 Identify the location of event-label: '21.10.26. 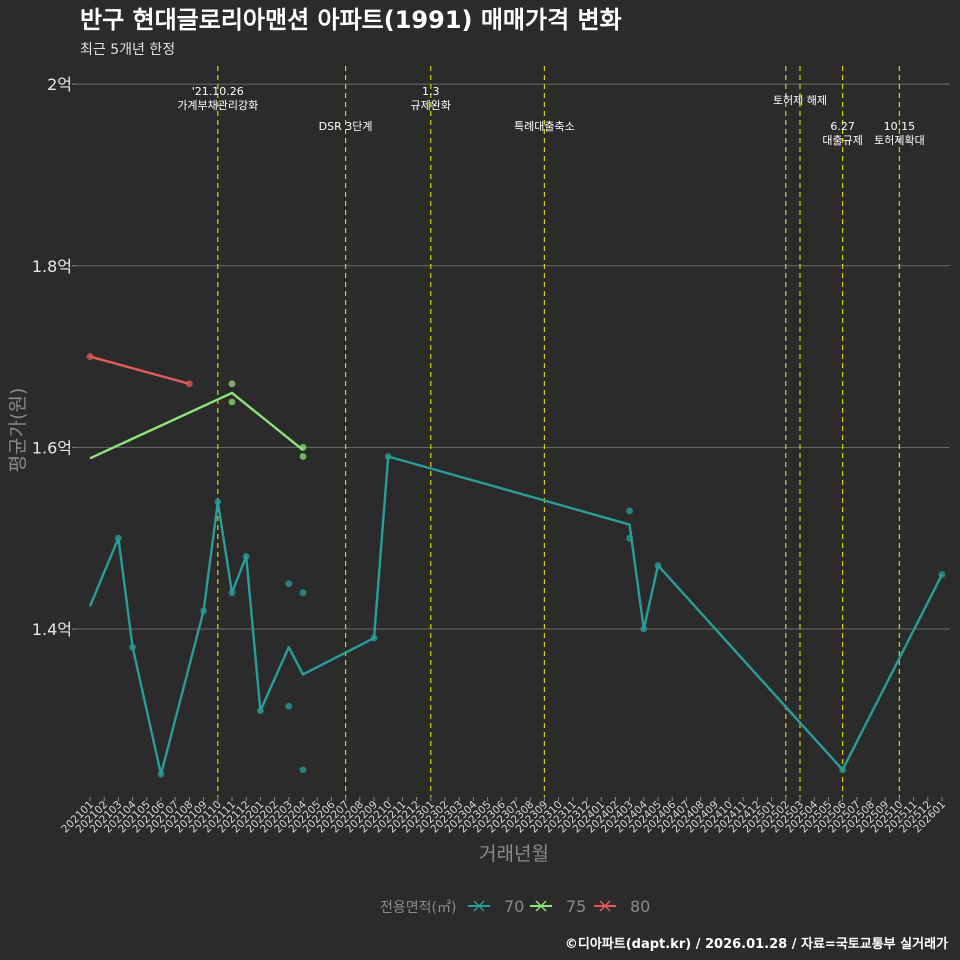
(218, 91).